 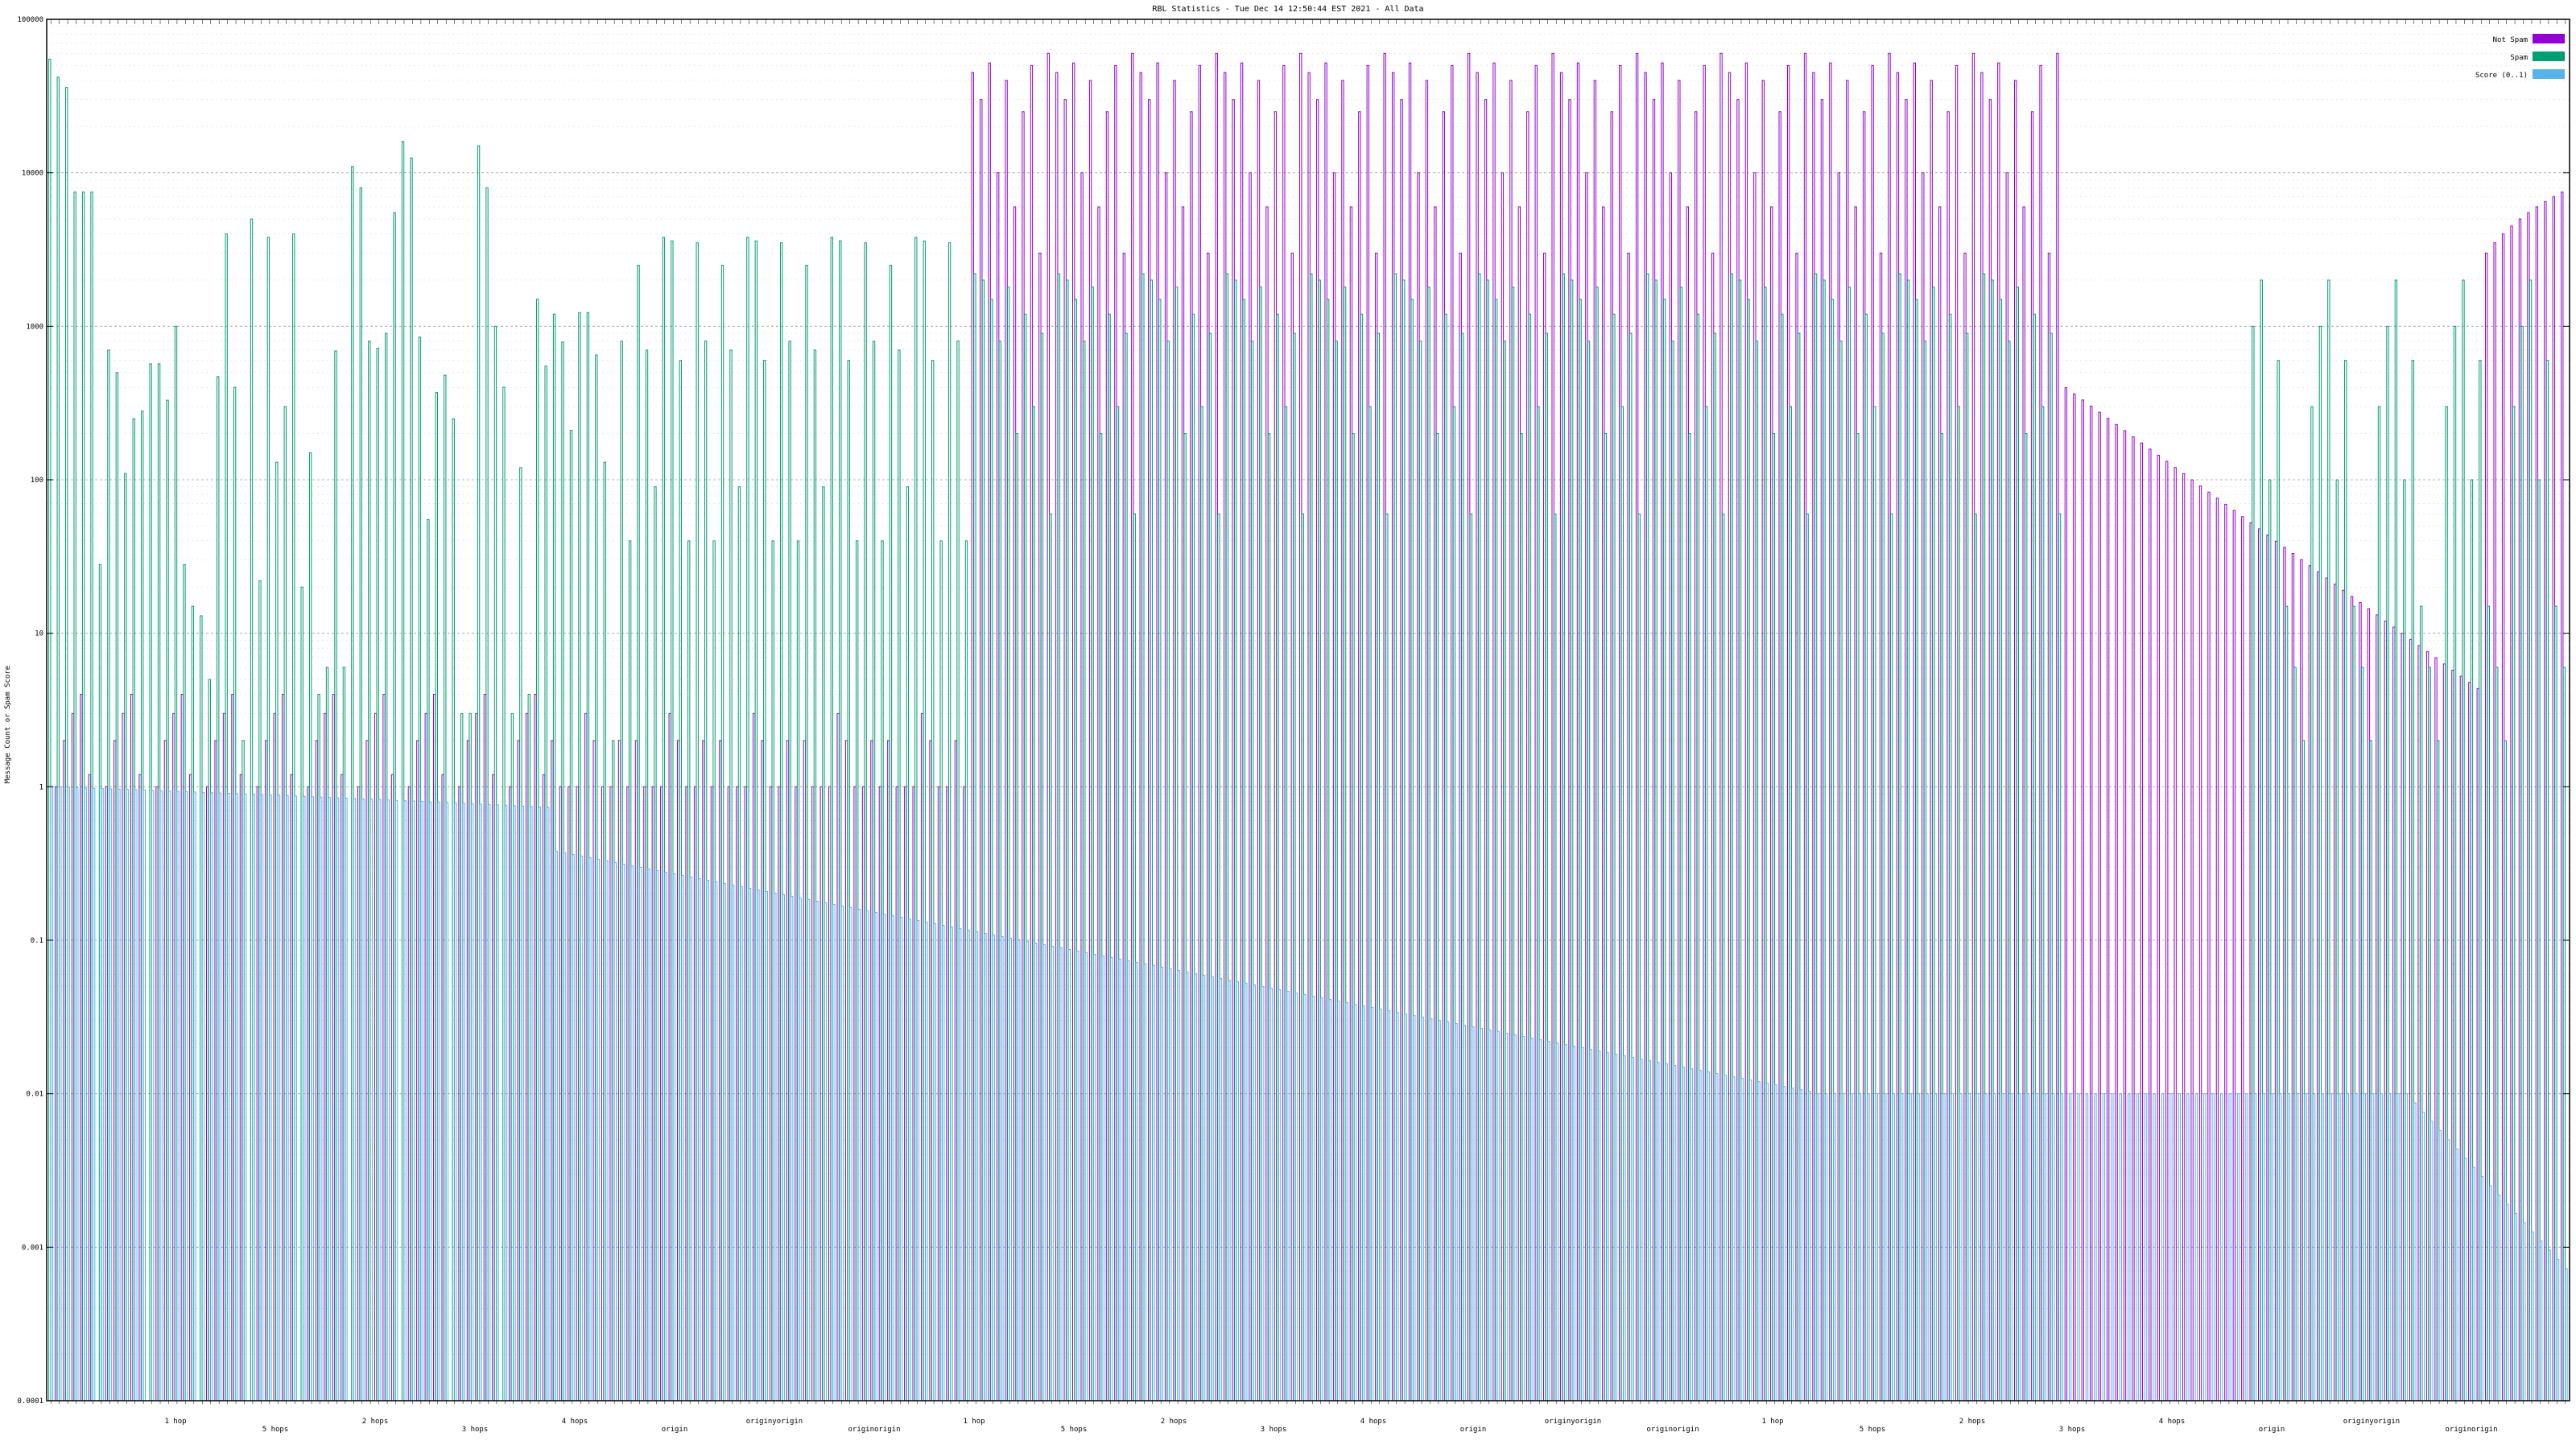 What do you see at coordinates (2501, 76) in the screenshot?
I see `legend-label: Score (0..1)` at bounding box center [2501, 76].